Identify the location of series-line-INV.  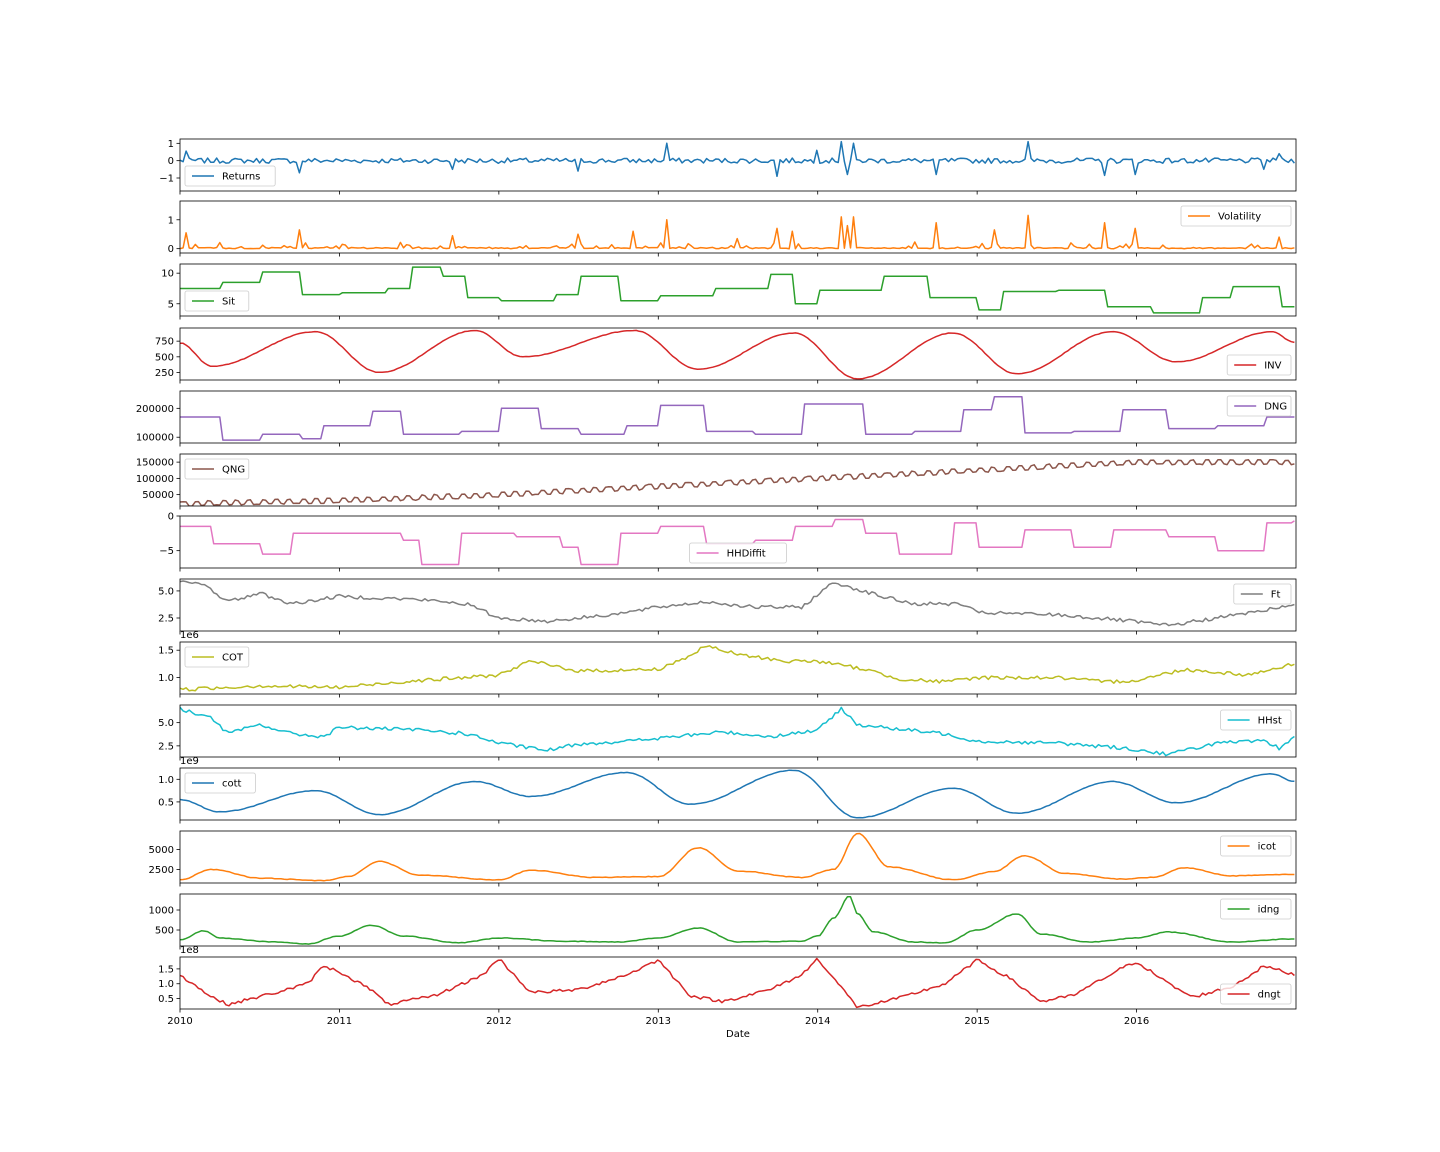
(737, 354).